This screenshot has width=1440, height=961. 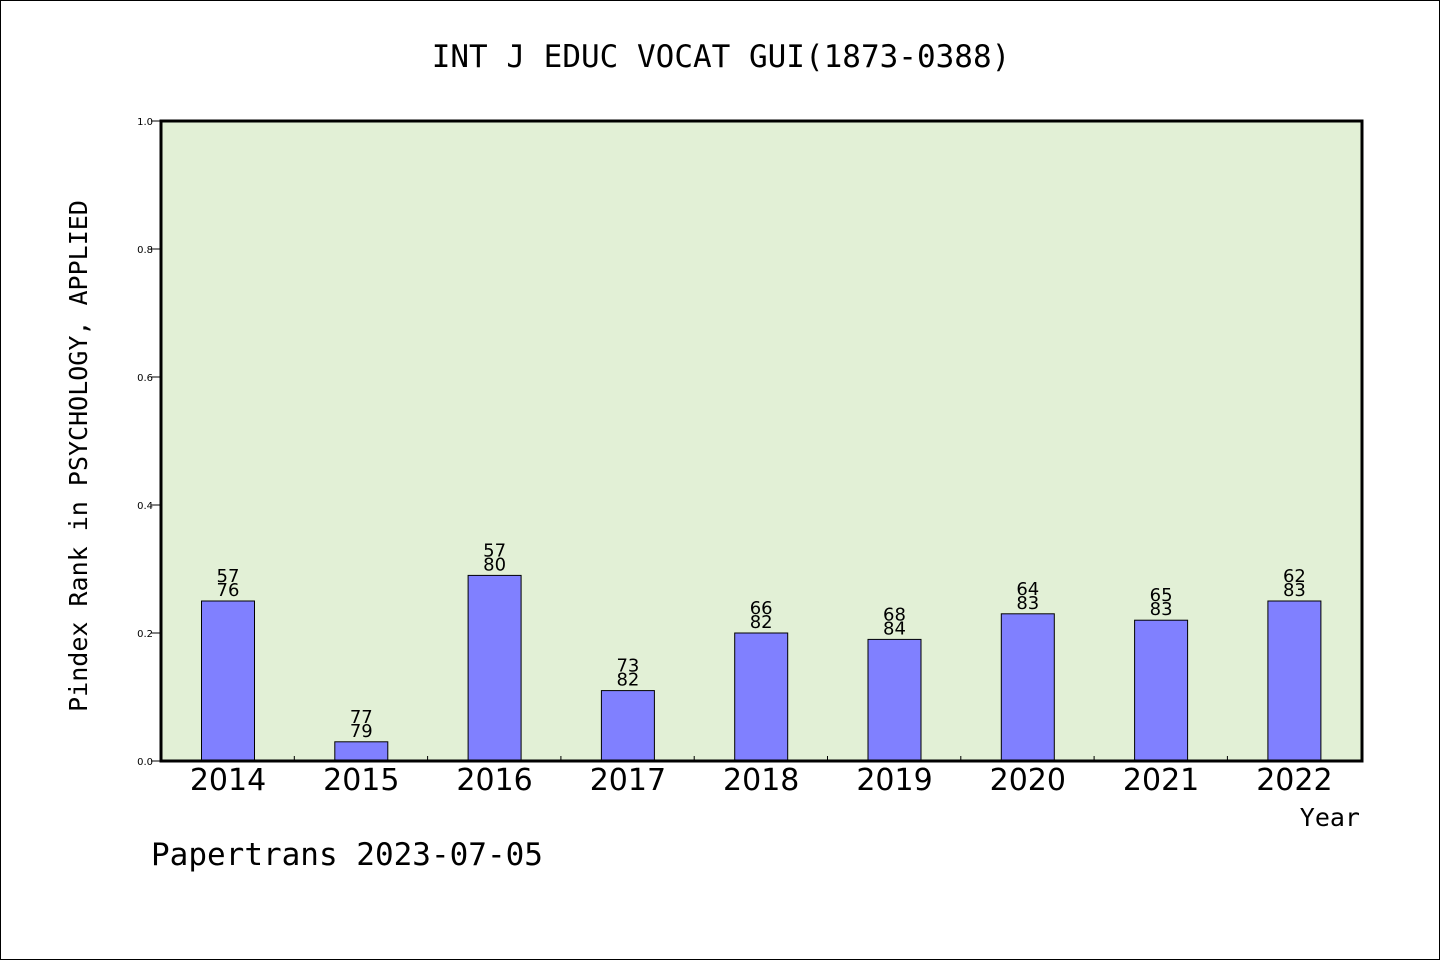 I want to click on bar-label-bottom-2021: 83, so click(x=1161, y=609).